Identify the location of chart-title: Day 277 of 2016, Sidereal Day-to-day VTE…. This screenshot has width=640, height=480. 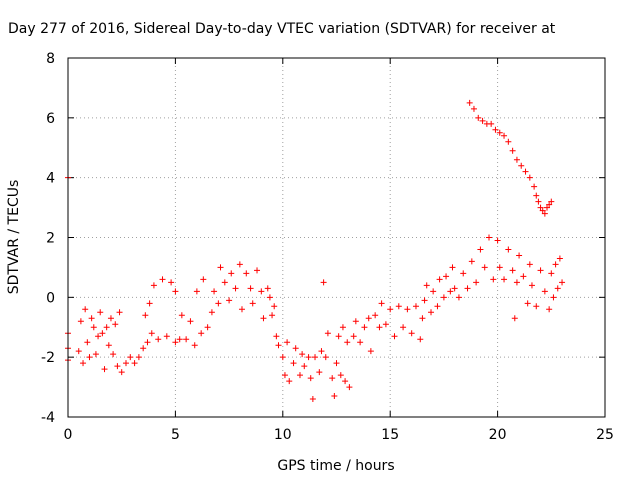
(282, 29).